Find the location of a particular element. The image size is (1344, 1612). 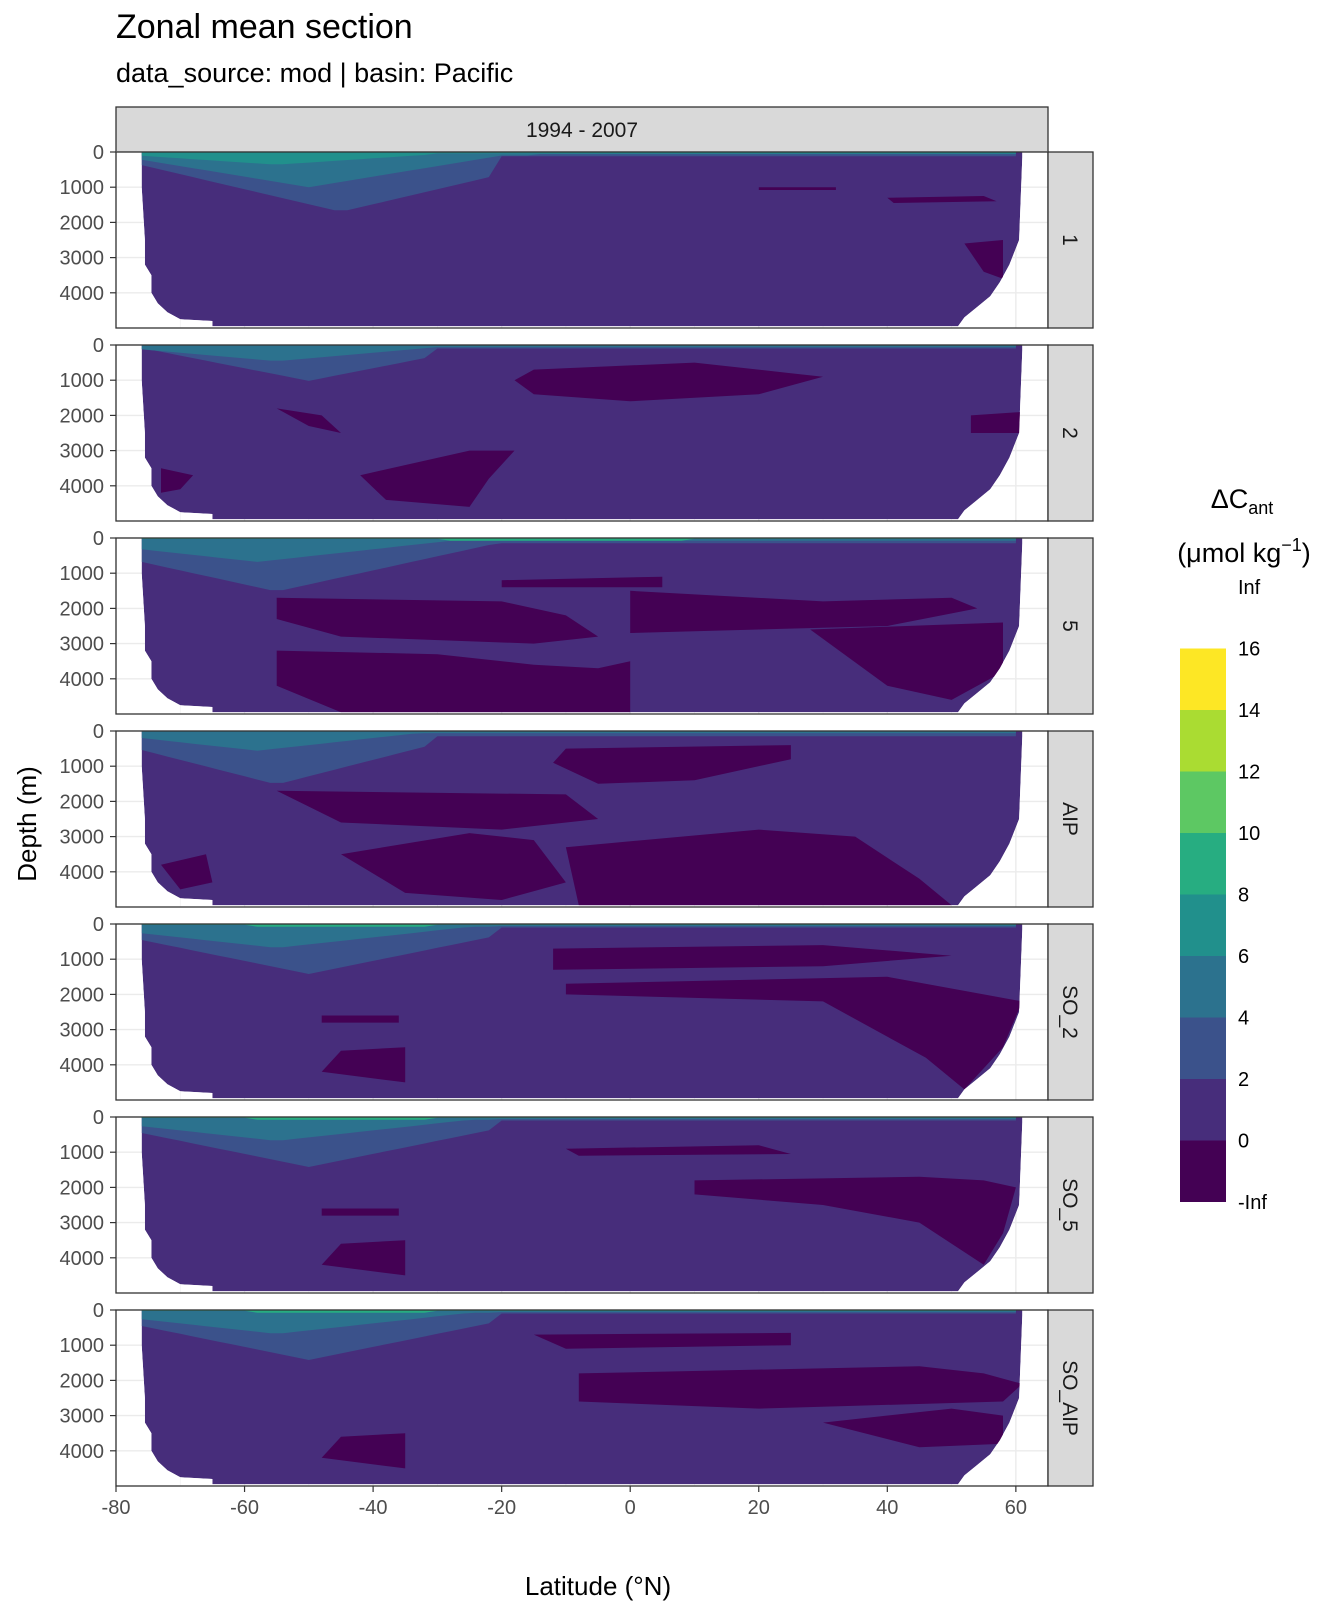

facet-panel-so_aip: 0 1000 2000 3000 4000 SO_AIP is located at coordinates (577, 1393).